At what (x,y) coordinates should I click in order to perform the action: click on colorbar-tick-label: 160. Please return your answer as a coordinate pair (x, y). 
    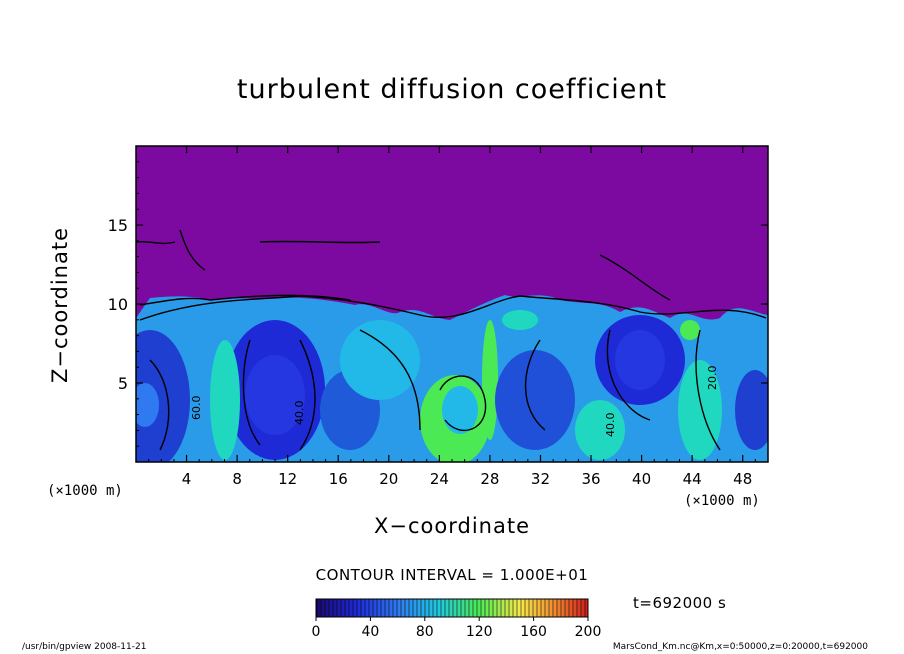
    Looking at the image, I should click on (533, 632).